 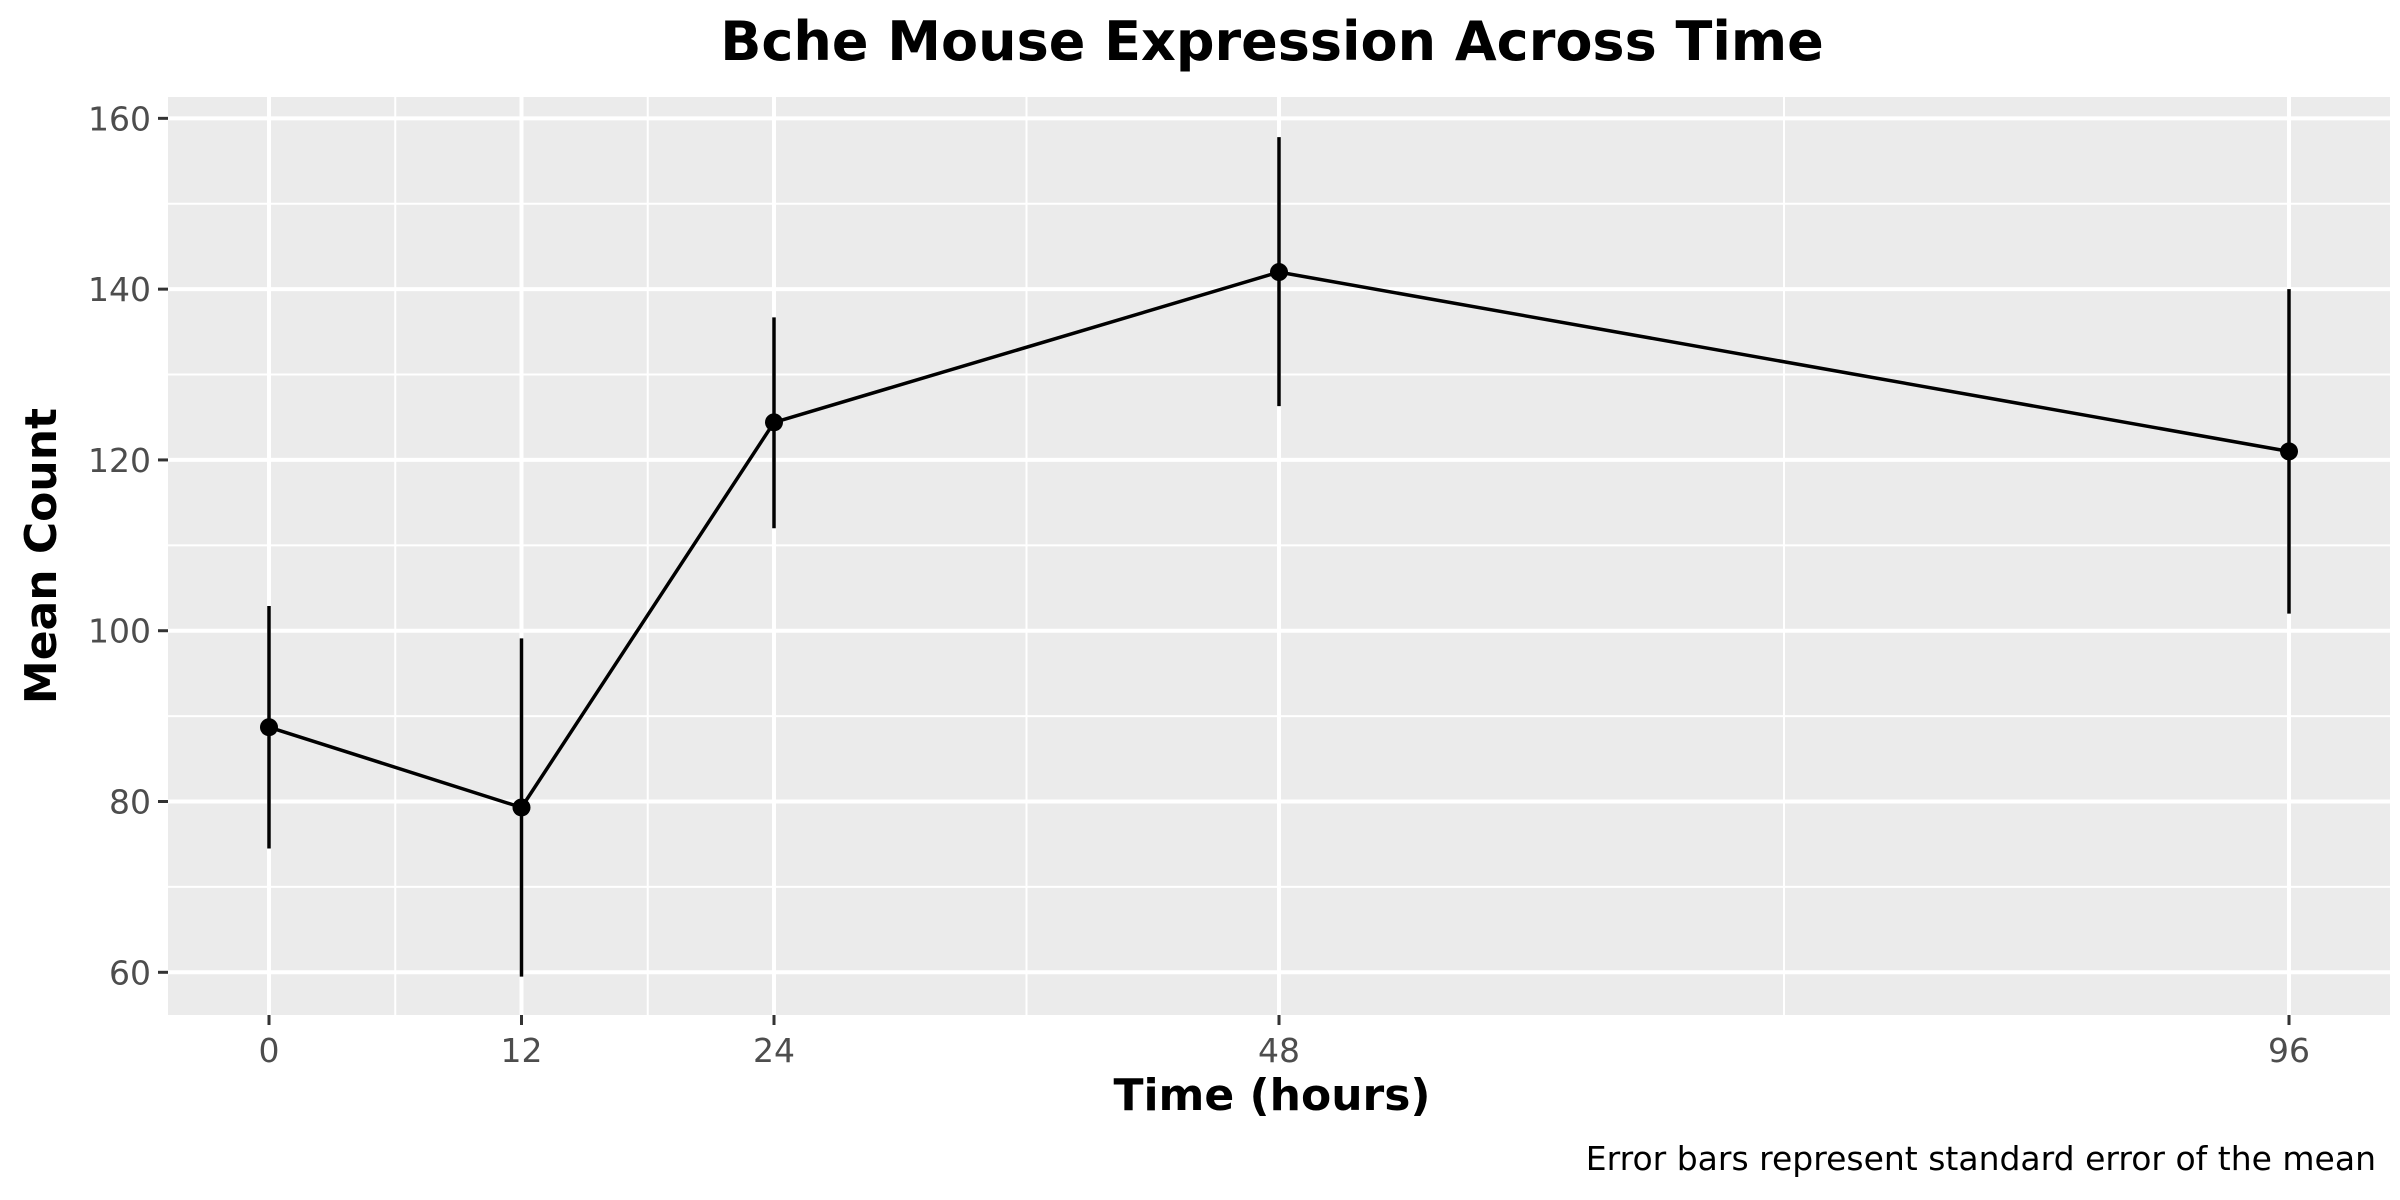 What do you see at coordinates (119, 289) in the screenshot?
I see `y-tick-label: 140` at bounding box center [119, 289].